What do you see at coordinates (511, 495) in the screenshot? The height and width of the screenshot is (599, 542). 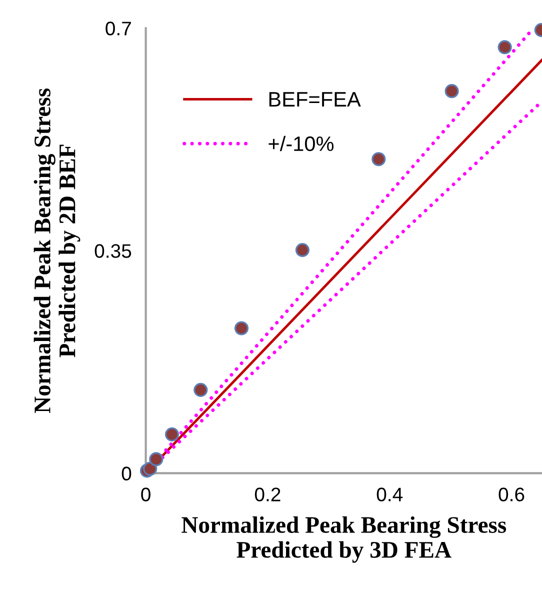 I see `x-tick-label: 0.6` at bounding box center [511, 495].